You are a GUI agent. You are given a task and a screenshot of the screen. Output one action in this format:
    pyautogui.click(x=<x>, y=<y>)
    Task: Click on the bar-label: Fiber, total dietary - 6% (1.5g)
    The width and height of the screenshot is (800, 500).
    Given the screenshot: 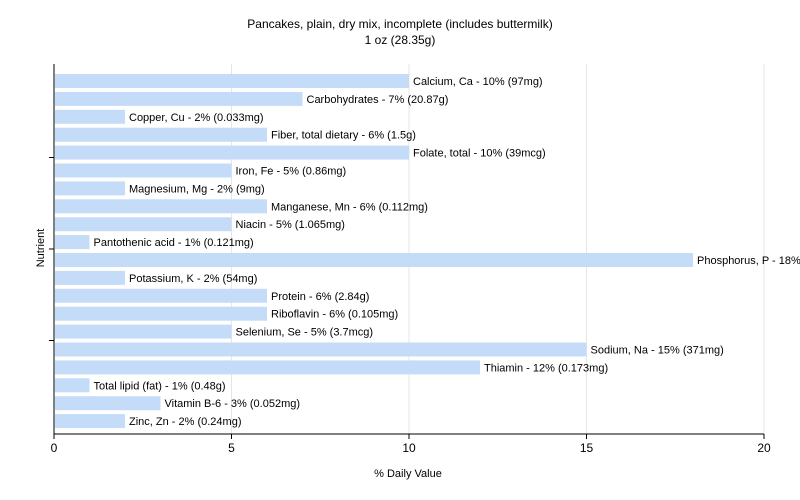 What is the action you would take?
    pyautogui.click(x=343, y=136)
    